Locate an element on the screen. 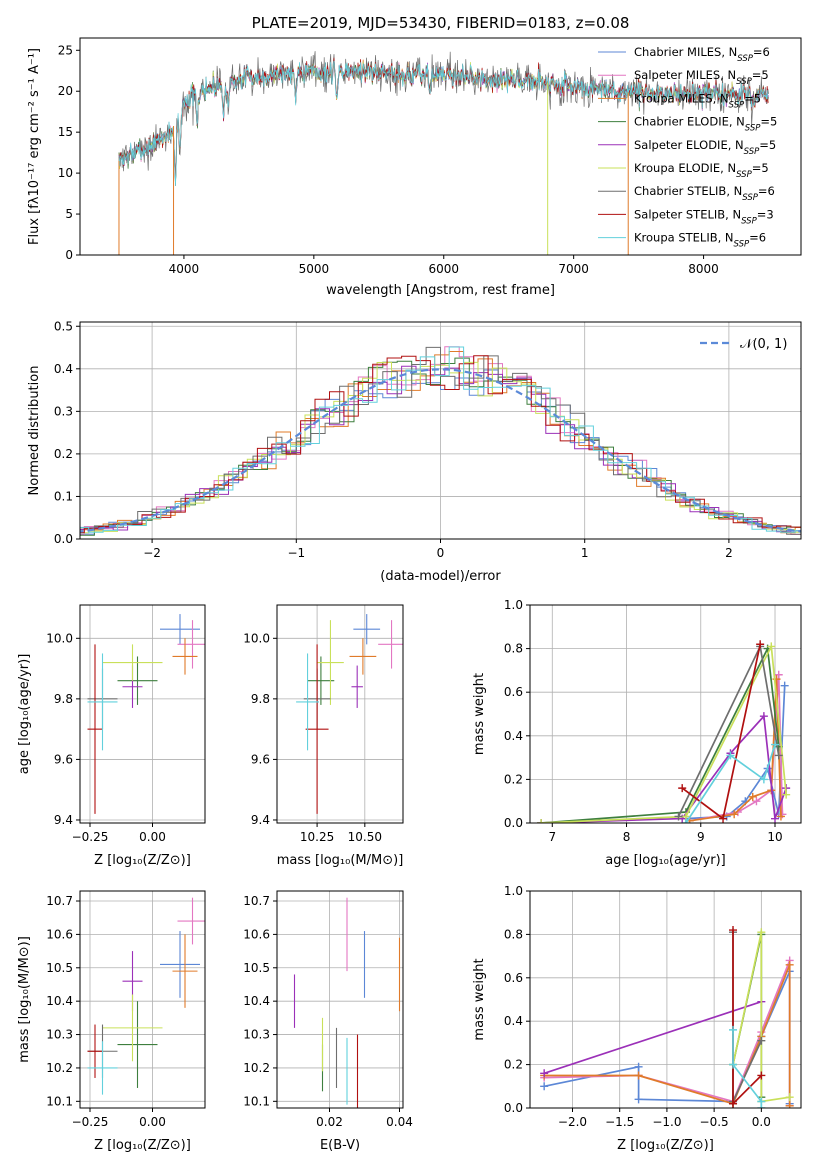 Image resolution: width=819 pixels, height=1170 pixels. y-tick-label: 10.1 is located at coordinates (59, 1101).